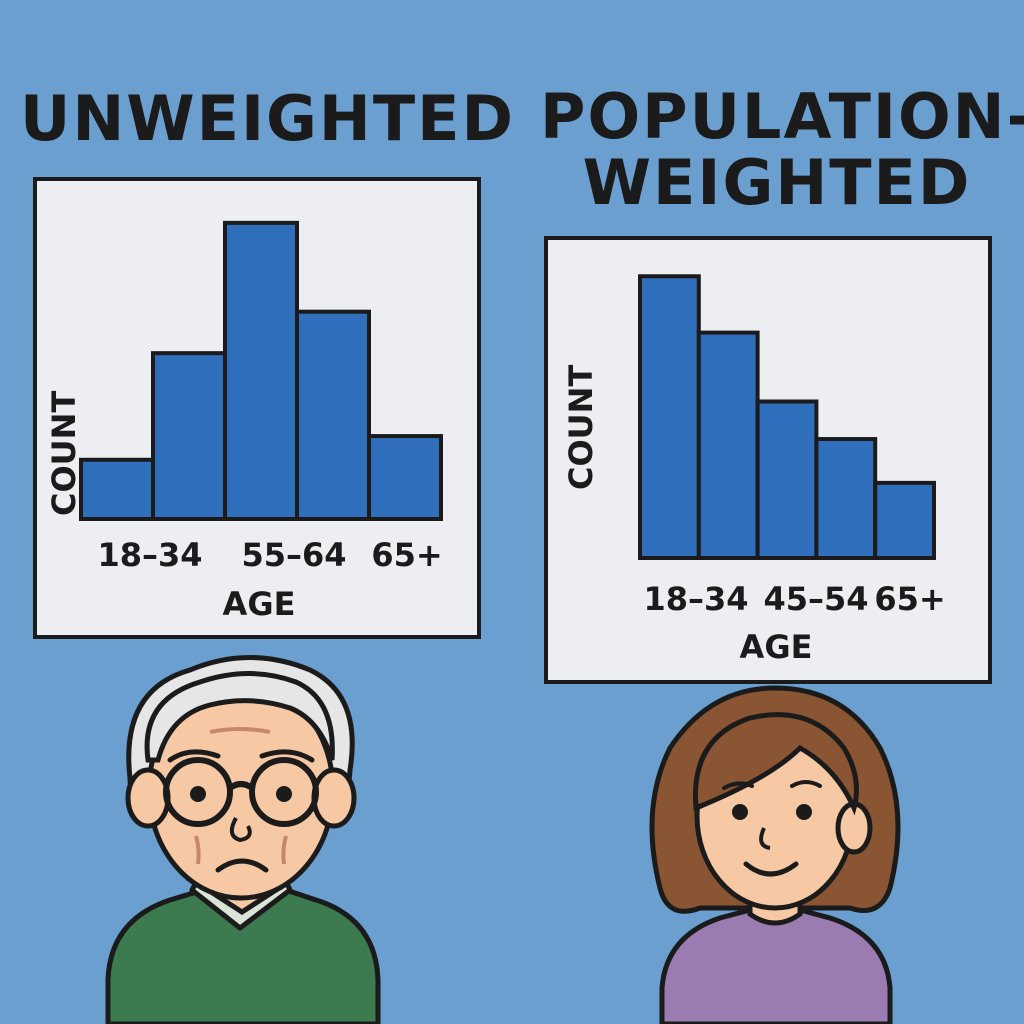 The image size is (1024, 1024). What do you see at coordinates (771, 869) in the screenshot?
I see `smile-mouth` at bounding box center [771, 869].